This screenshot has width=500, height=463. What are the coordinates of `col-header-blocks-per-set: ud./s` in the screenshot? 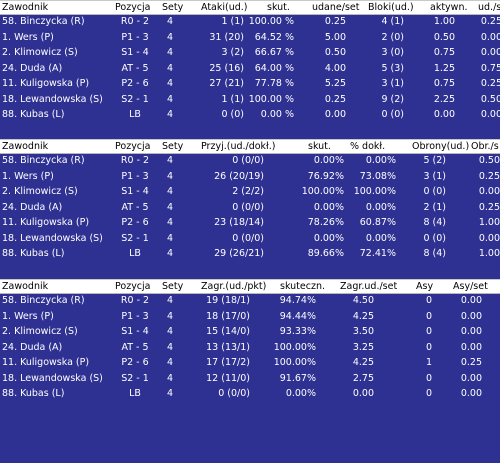 It's located at (489, 7).